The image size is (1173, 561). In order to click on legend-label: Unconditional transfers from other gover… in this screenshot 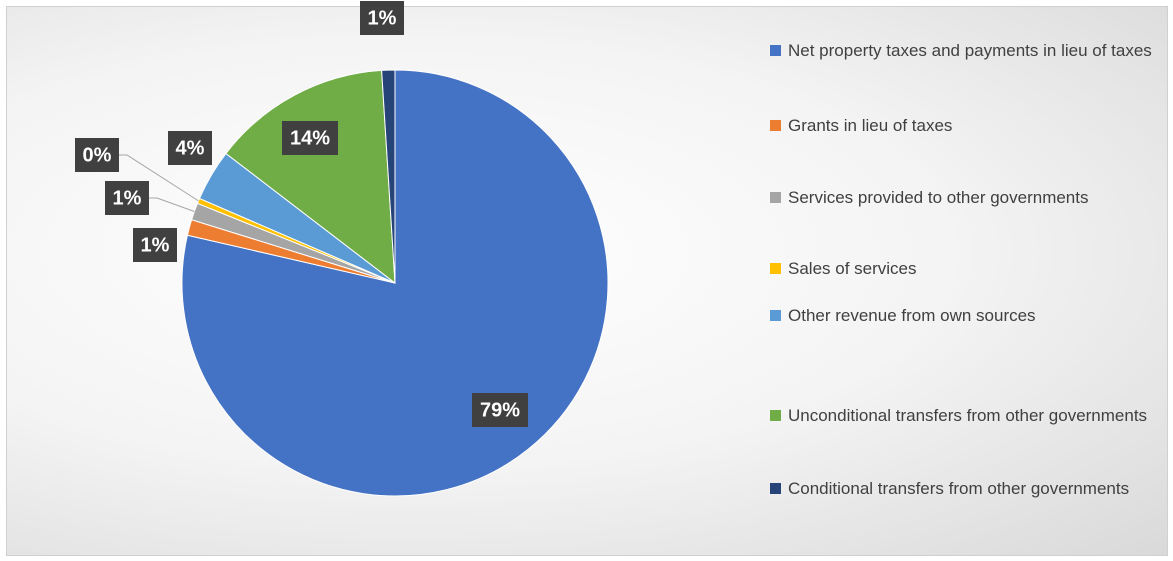, I will do `click(968, 415)`.